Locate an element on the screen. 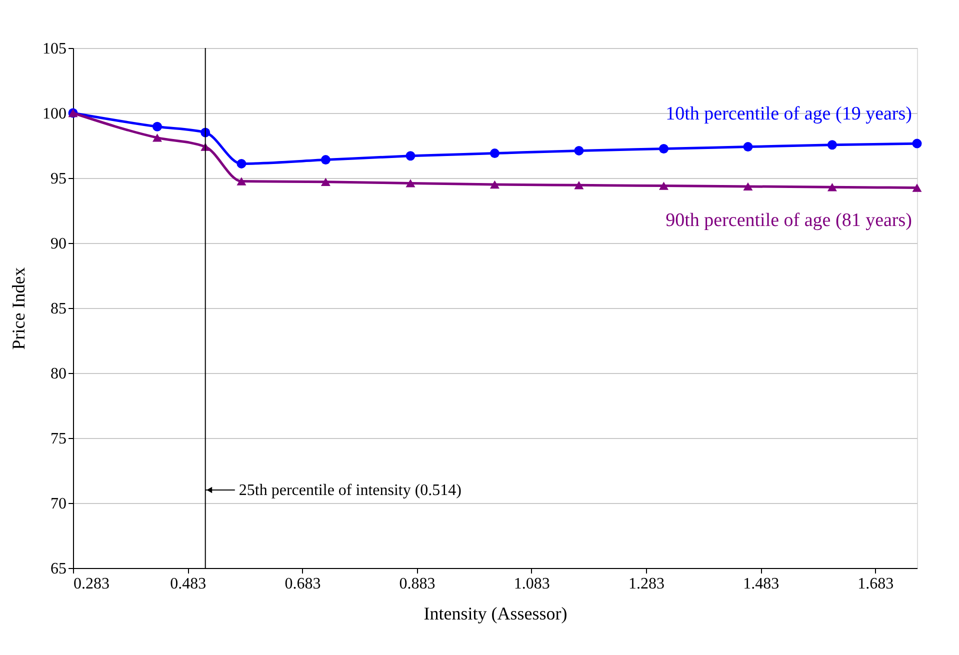 The image size is (959, 655). x-tick-label: 0.683 is located at coordinates (302, 584).